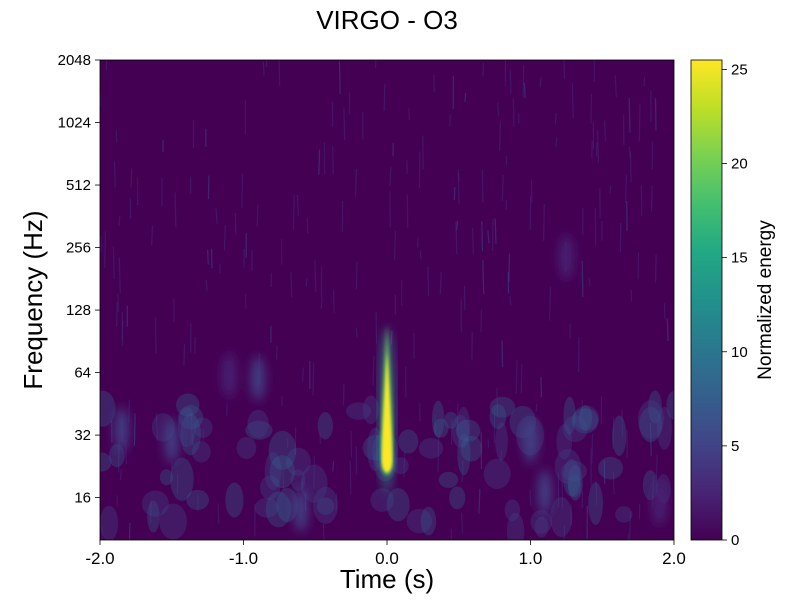  What do you see at coordinates (99, 558) in the screenshot?
I see `x-tick-label: -2.0` at bounding box center [99, 558].